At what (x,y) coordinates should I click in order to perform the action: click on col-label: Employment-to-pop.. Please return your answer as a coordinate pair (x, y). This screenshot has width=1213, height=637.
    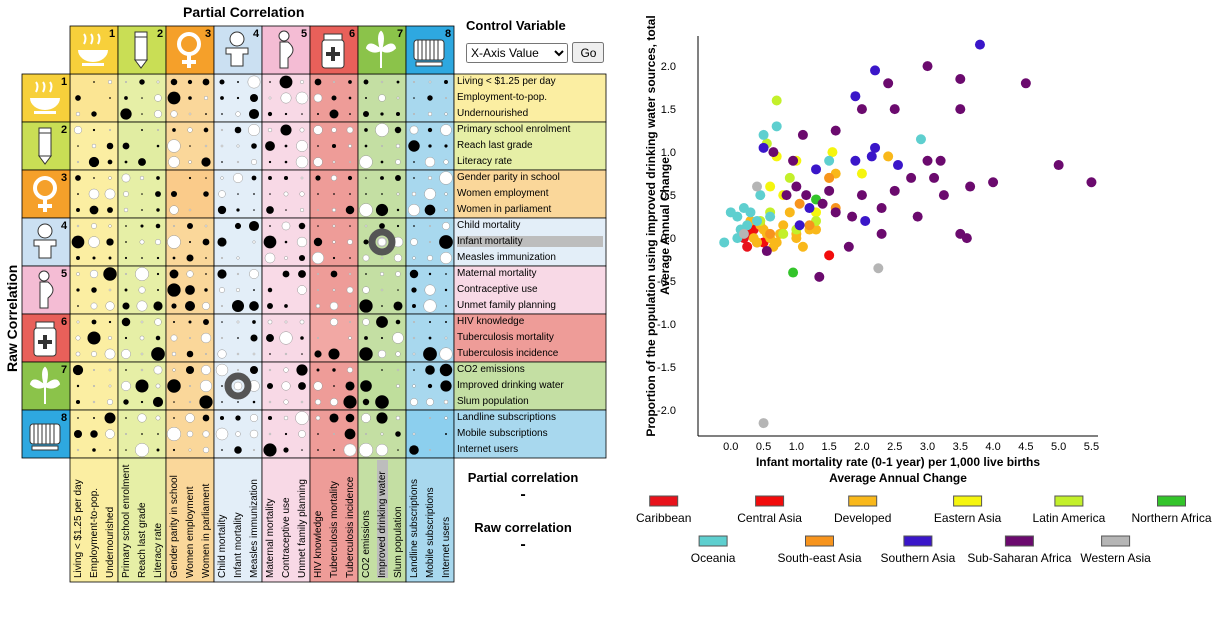
    Looking at the image, I should click on (94, 532).